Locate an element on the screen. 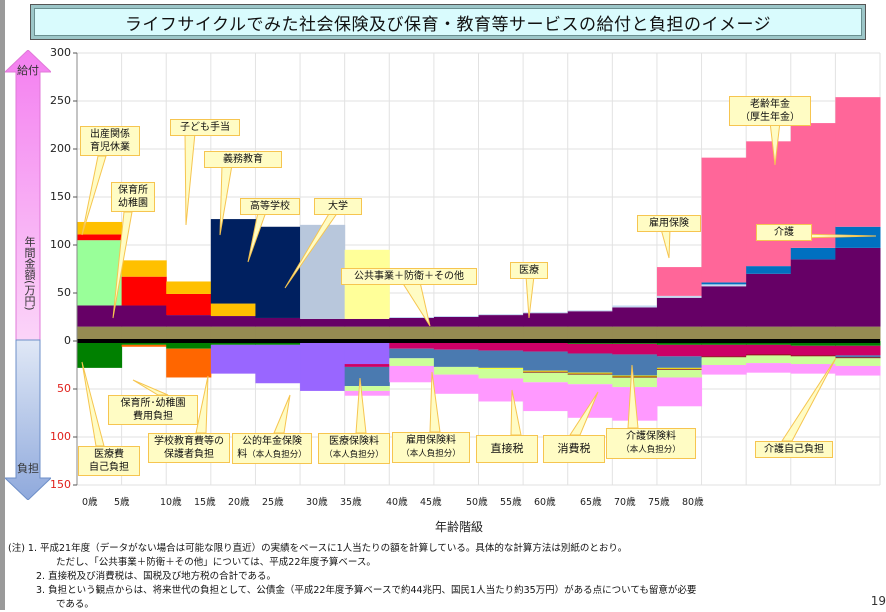  x-tick-label: 5歳 is located at coordinates (122, 502).